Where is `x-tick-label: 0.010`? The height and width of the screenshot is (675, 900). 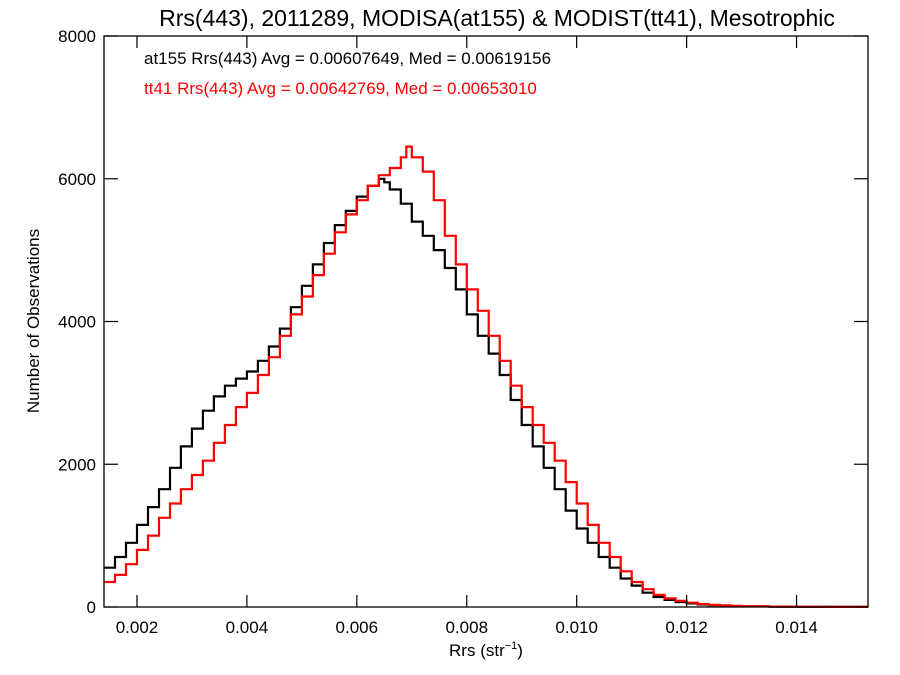 x-tick-label: 0.010 is located at coordinates (576, 627).